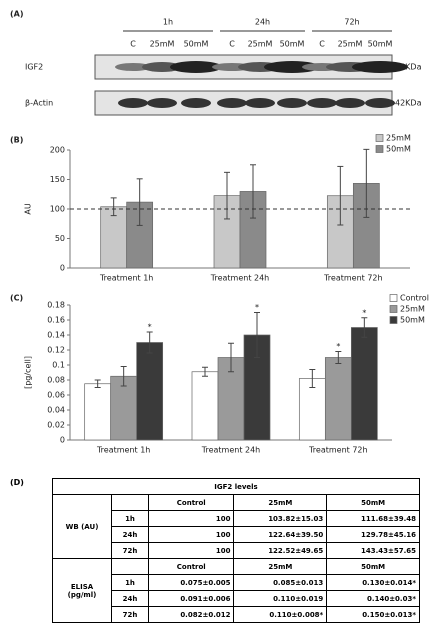 This screenshot has width=439, height=639. I want to click on y-tick-label: 0.04, so click(56, 410).